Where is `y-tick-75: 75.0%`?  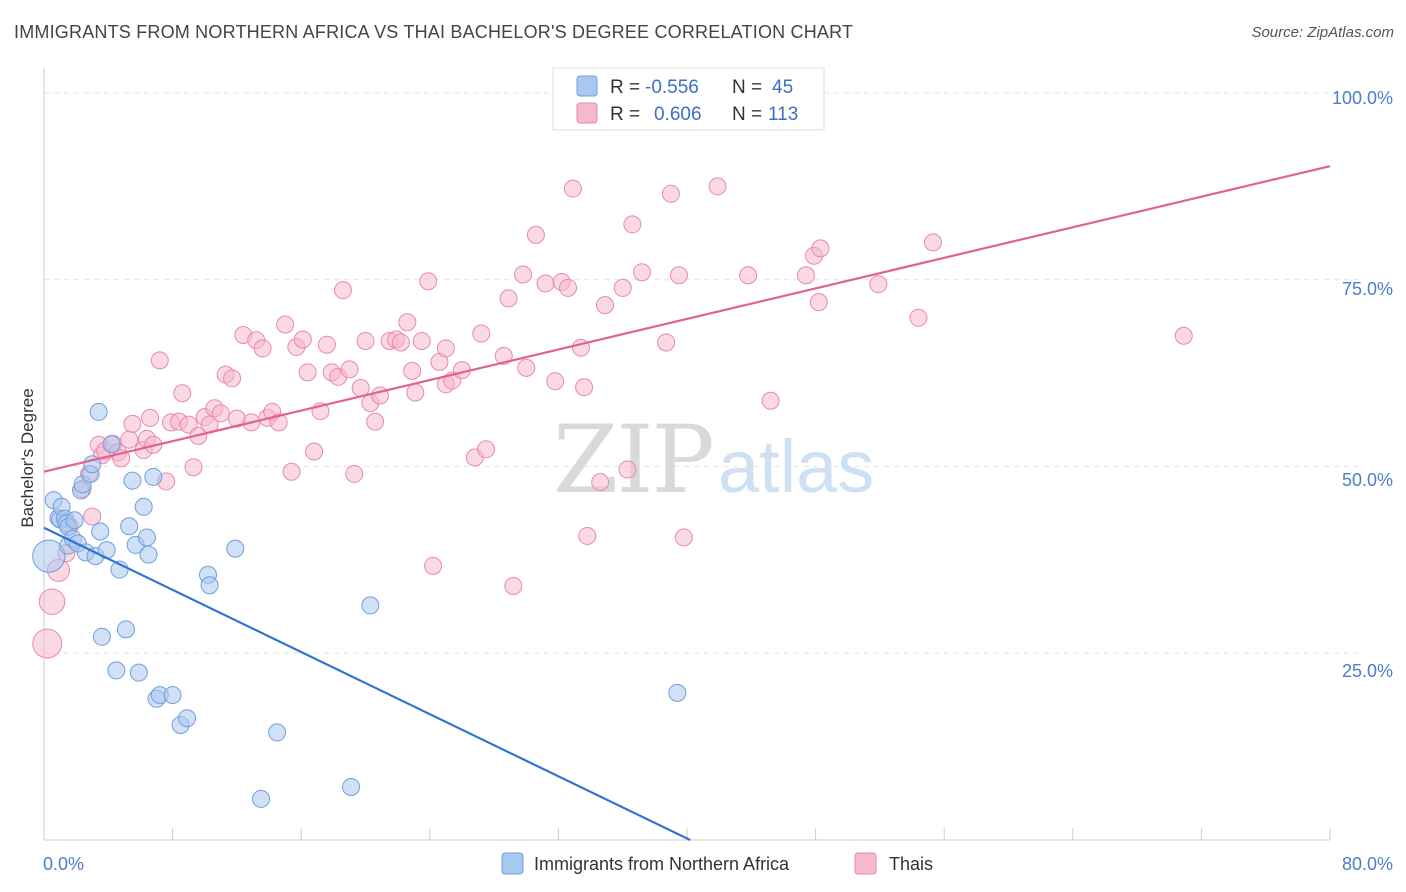 y-tick-75: 75.0% is located at coordinates (1367, 289).